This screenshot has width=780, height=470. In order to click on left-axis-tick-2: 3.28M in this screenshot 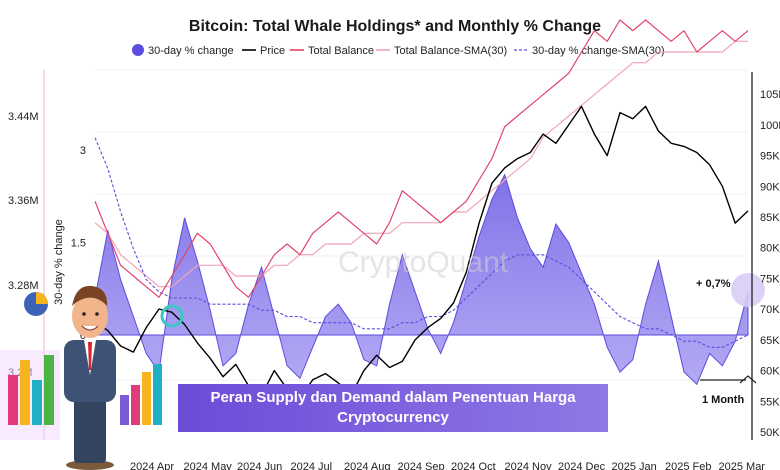, I will do `click(23, 286)`.